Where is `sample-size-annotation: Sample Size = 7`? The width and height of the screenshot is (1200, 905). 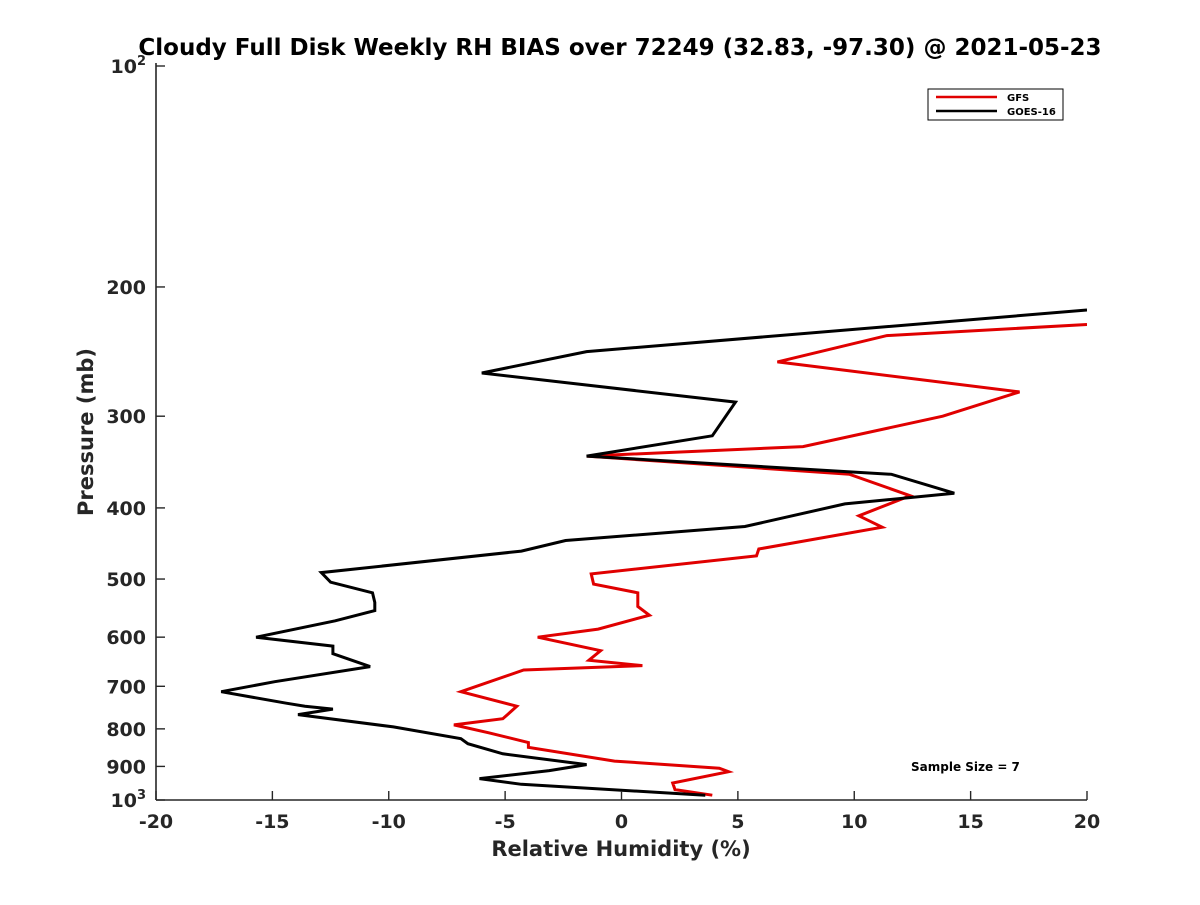 sample-size-annotation: Sample Size = 7 is located at coordinates (965, 767).